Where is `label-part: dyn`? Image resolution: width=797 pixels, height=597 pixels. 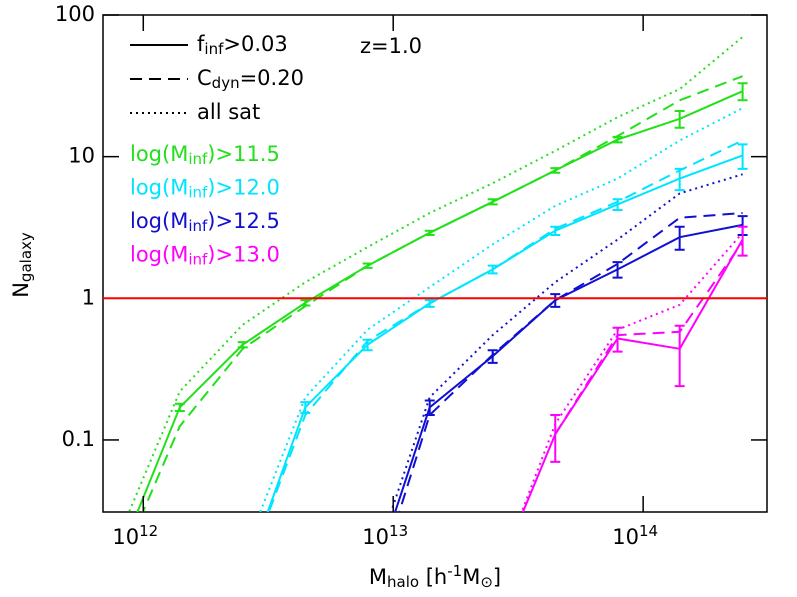
label-part: dyn is located at coordinates (226, 83).